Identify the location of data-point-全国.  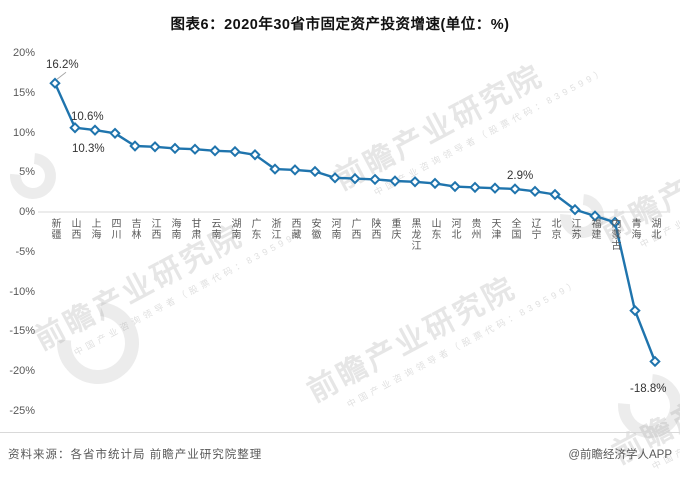
(515, 189).